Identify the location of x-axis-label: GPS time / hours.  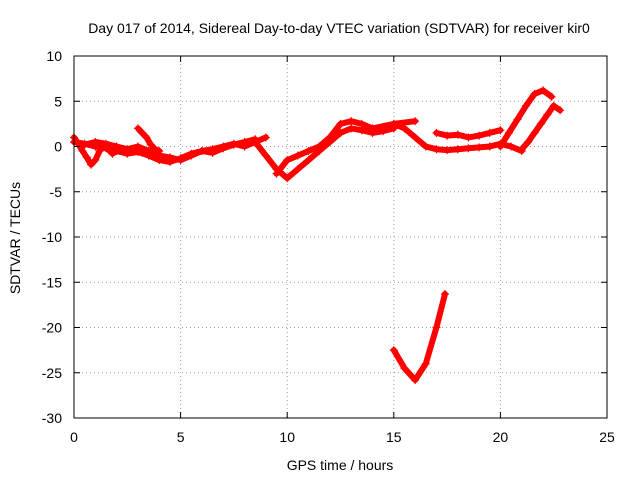
(340, 465).